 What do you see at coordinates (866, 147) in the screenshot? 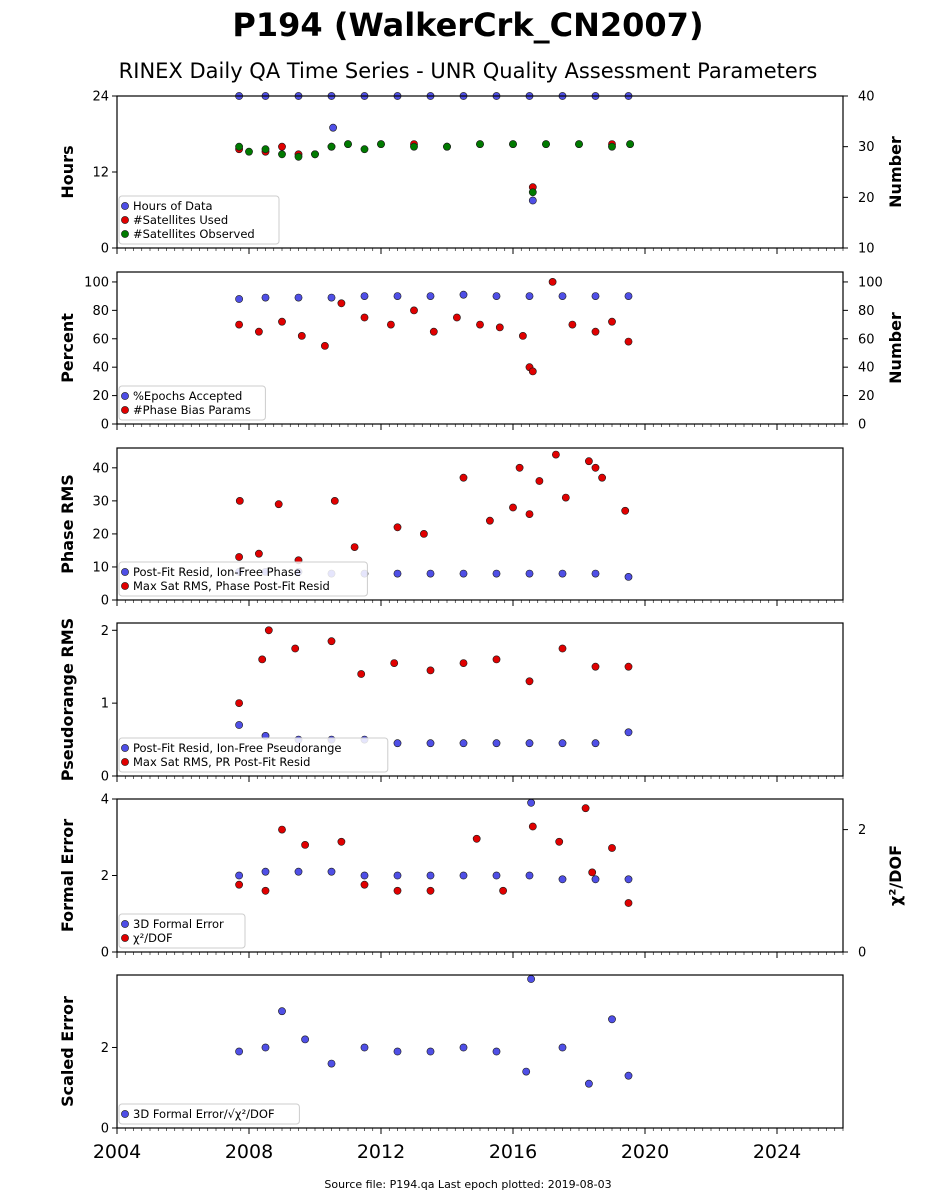
I see `y2-tick-label: 30` at bounding box center [866, 147].